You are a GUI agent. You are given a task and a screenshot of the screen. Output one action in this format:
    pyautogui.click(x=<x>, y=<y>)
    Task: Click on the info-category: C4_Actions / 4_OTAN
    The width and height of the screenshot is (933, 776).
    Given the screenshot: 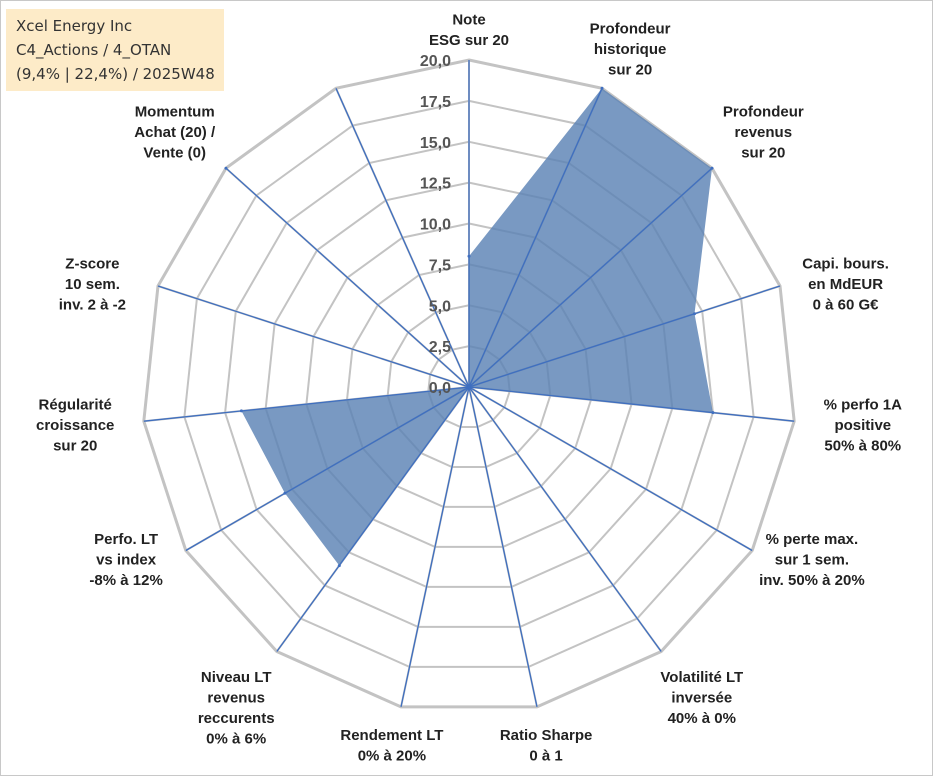 What is the action you would take?
    pyautogui.click(x=94, y=50)
    